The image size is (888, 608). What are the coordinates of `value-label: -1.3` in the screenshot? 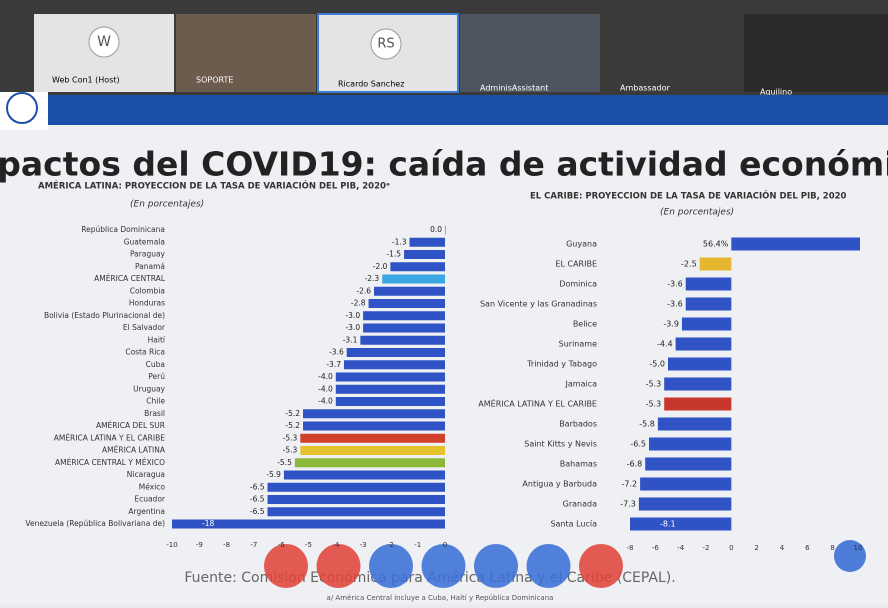 It's located at (399, 241).